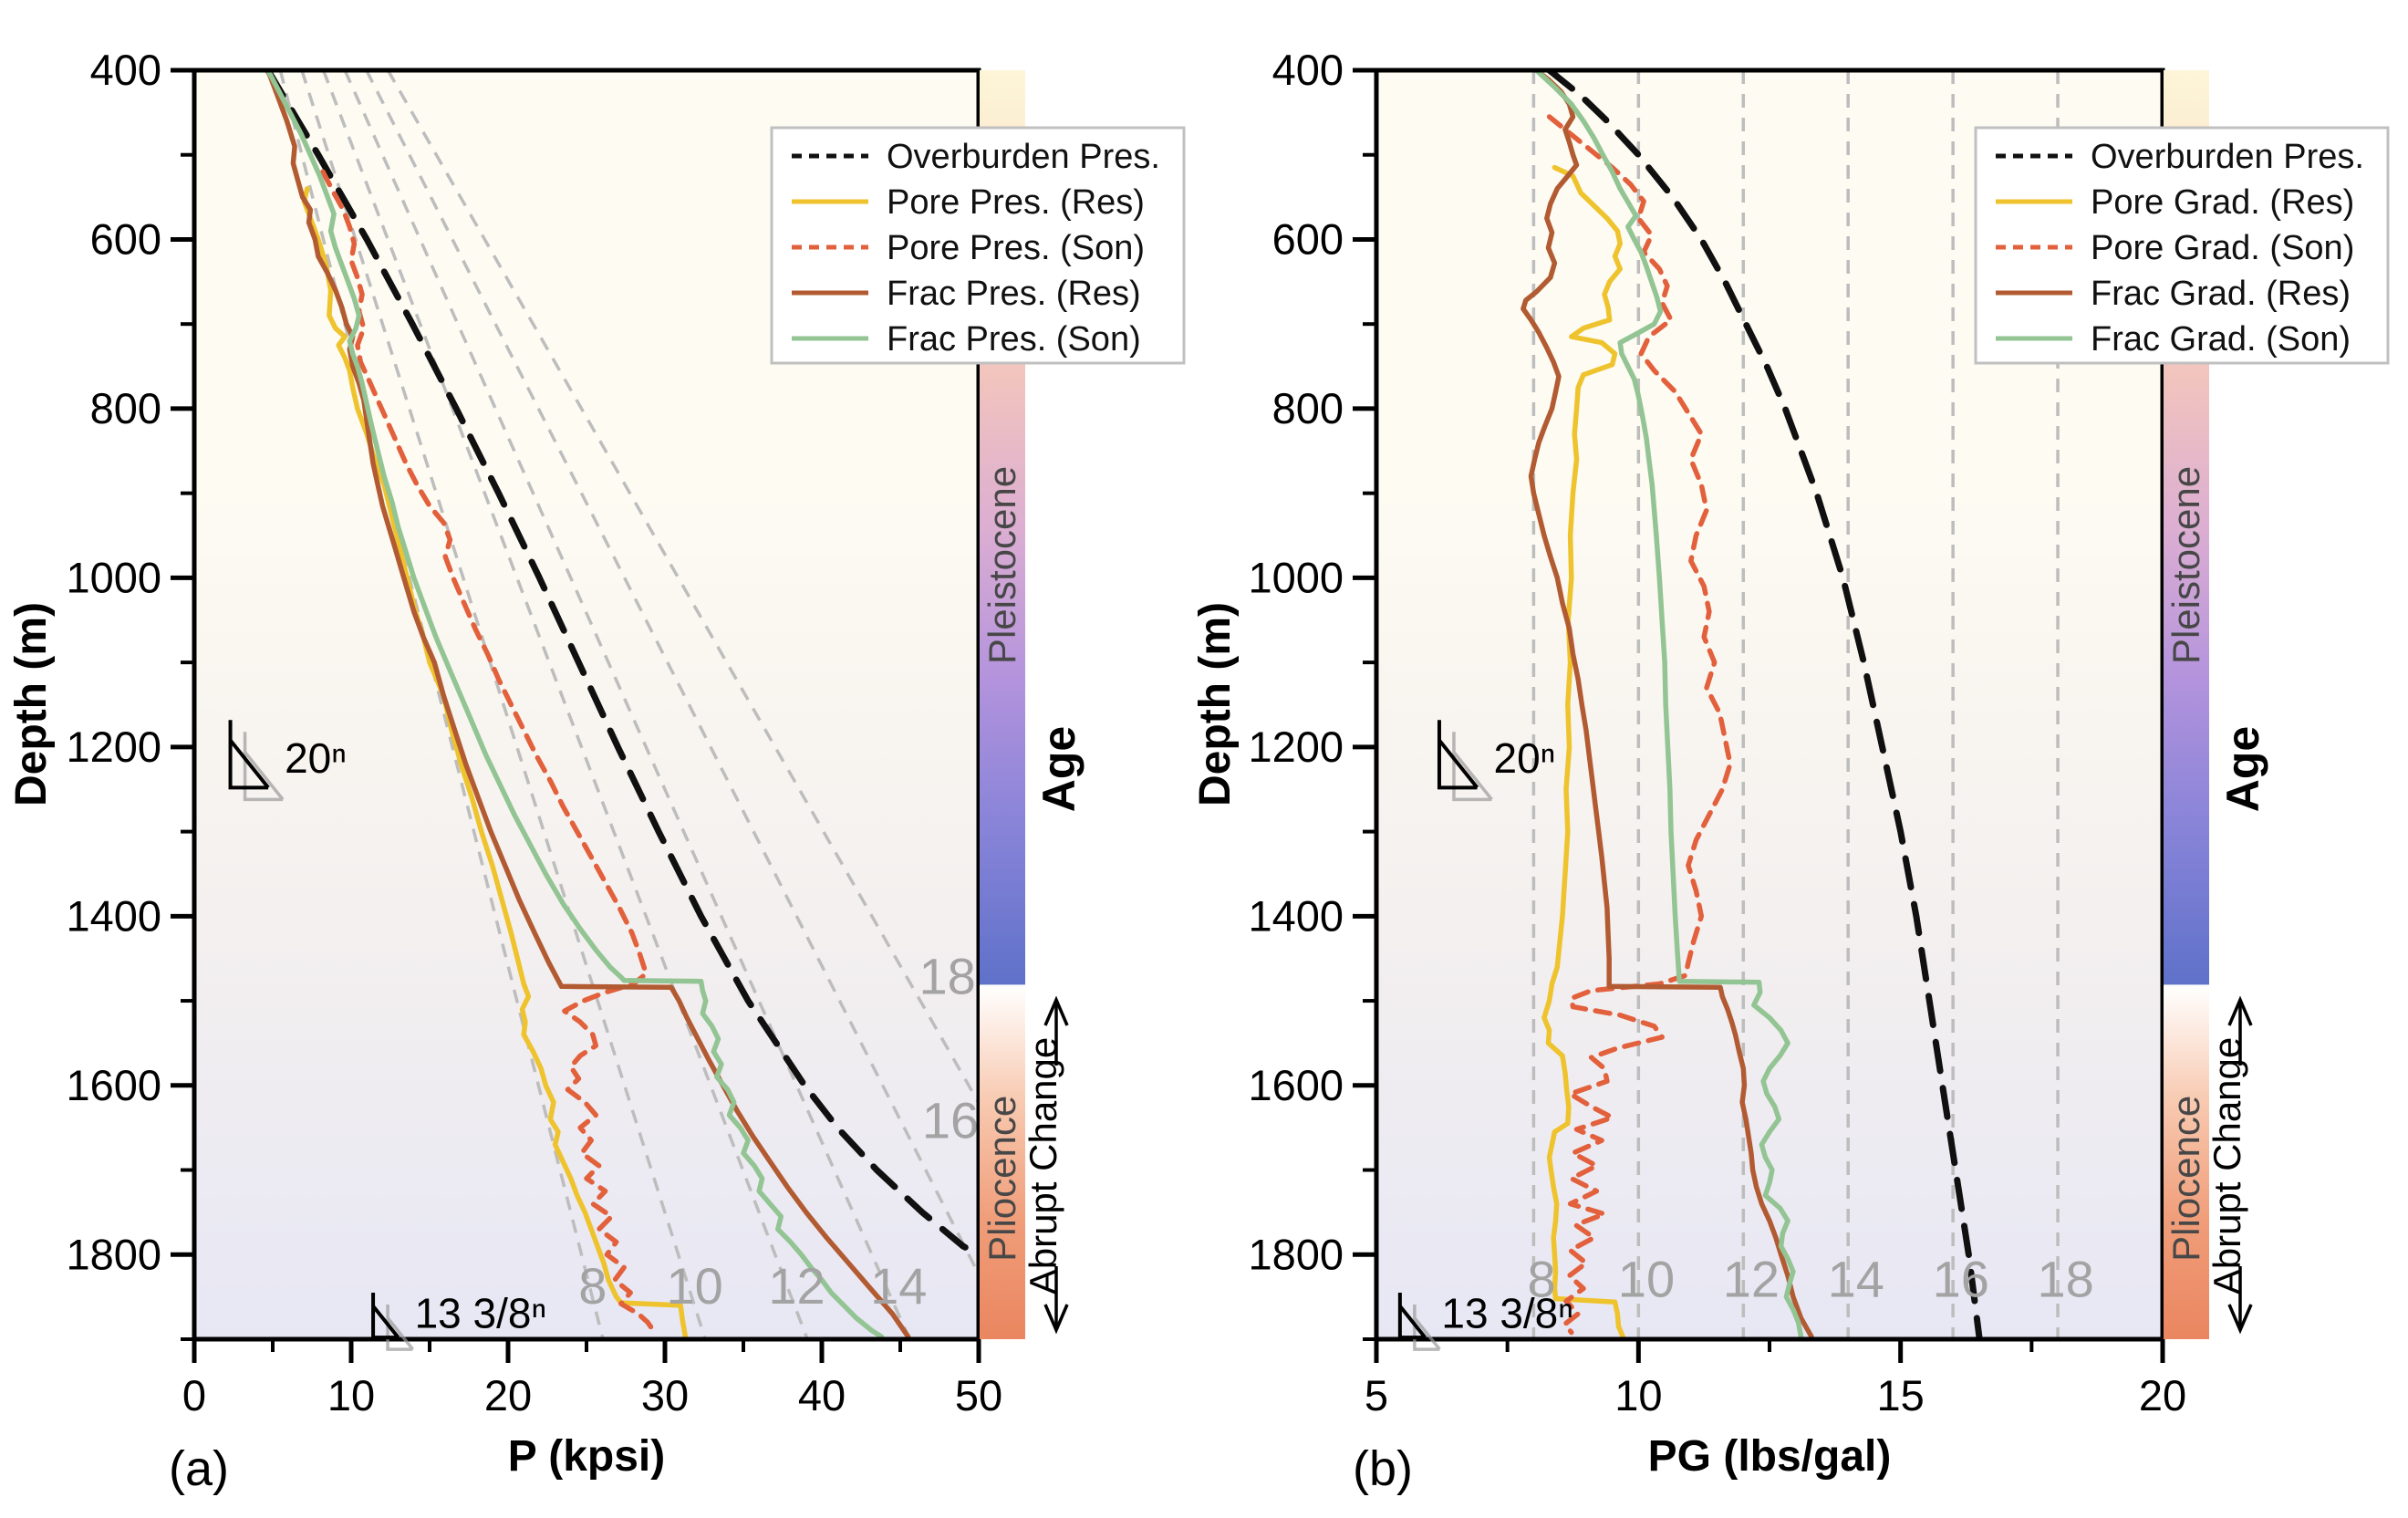 The height and width of the screenshot is (1518, 2408). I want to click on legend-label-frac_son: Frac Pres. (Son), so click(1014, 339).